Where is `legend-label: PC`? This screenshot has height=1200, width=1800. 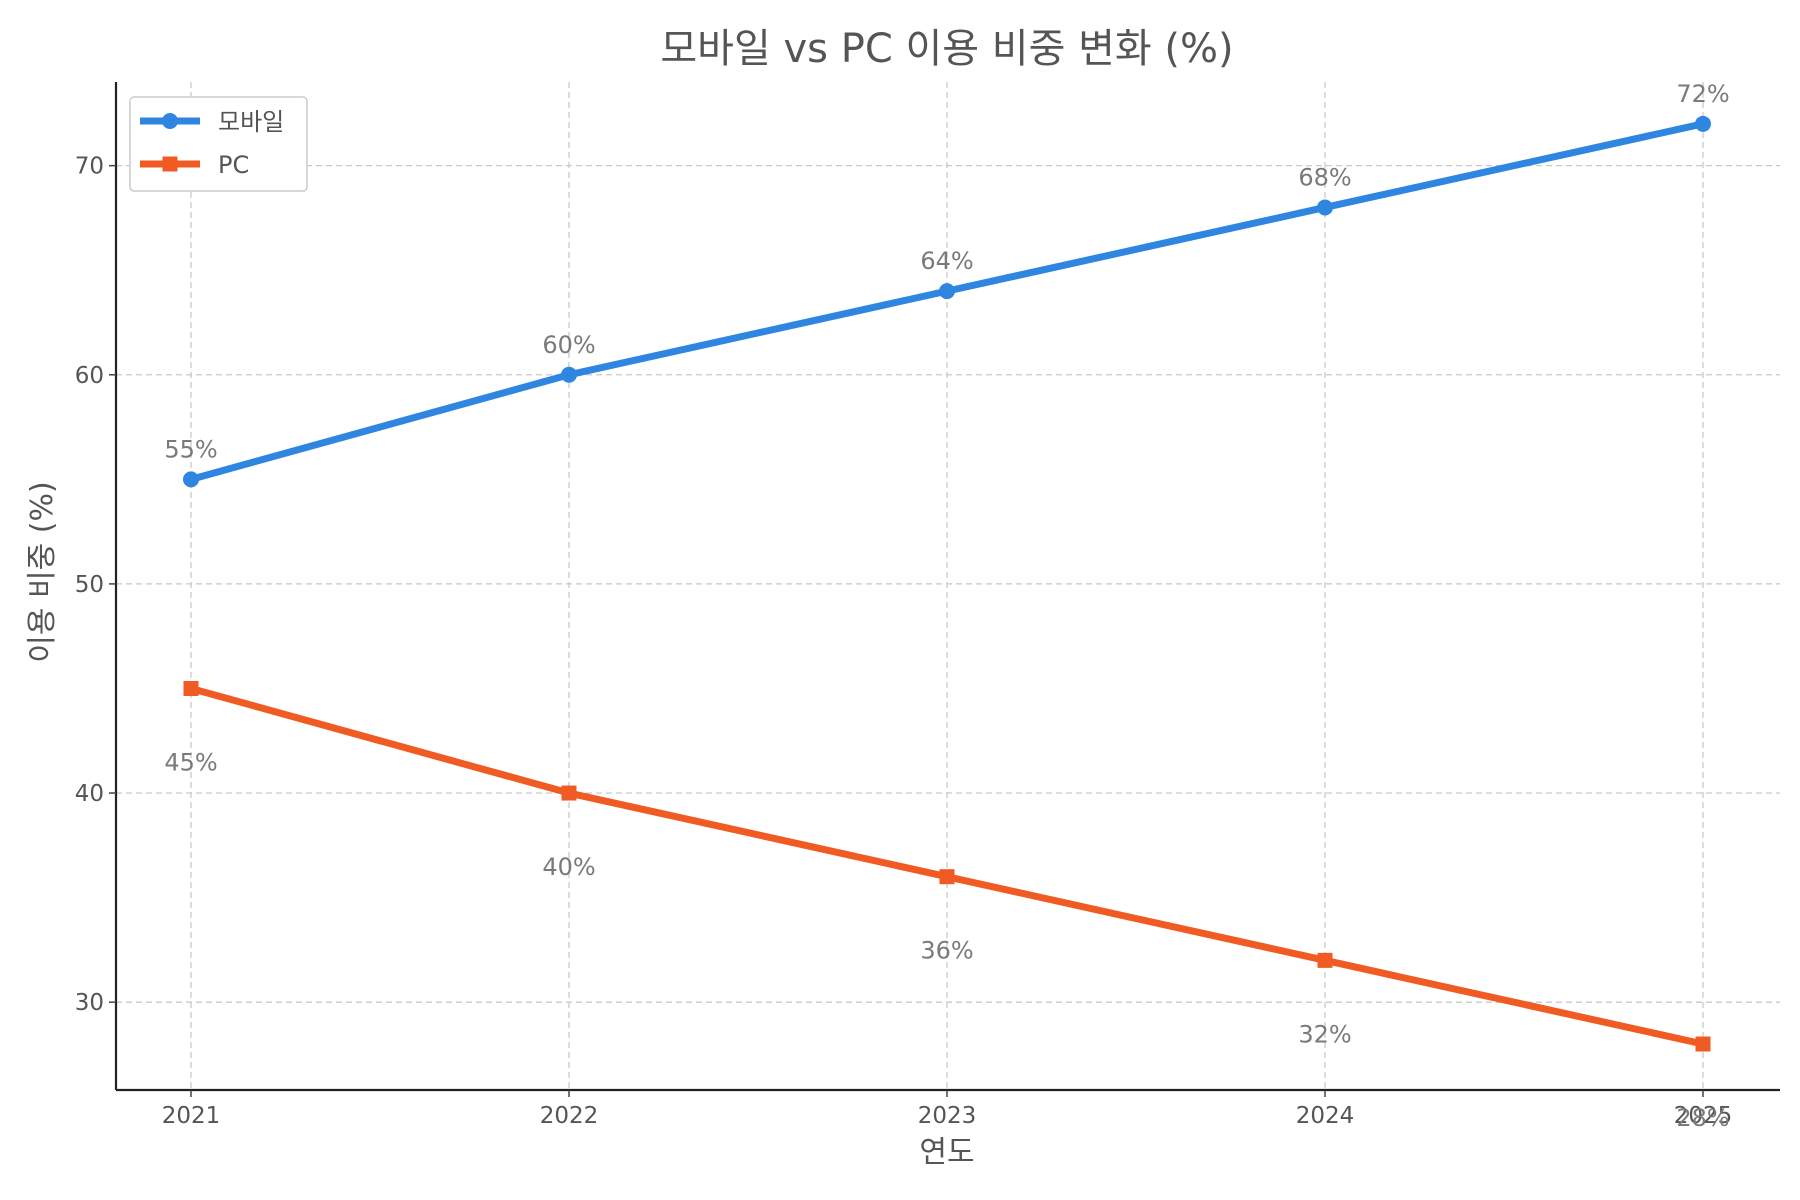
legend-label: PC is located at coordinates (233, 165).